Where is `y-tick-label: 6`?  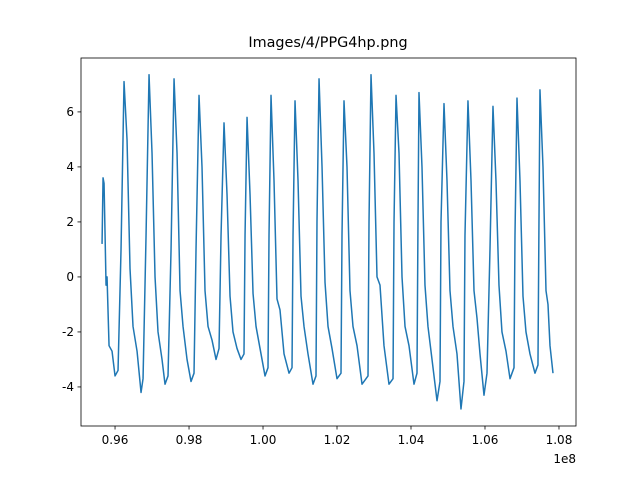 y-tick-label: 6 is located at coordinates (70, 112).